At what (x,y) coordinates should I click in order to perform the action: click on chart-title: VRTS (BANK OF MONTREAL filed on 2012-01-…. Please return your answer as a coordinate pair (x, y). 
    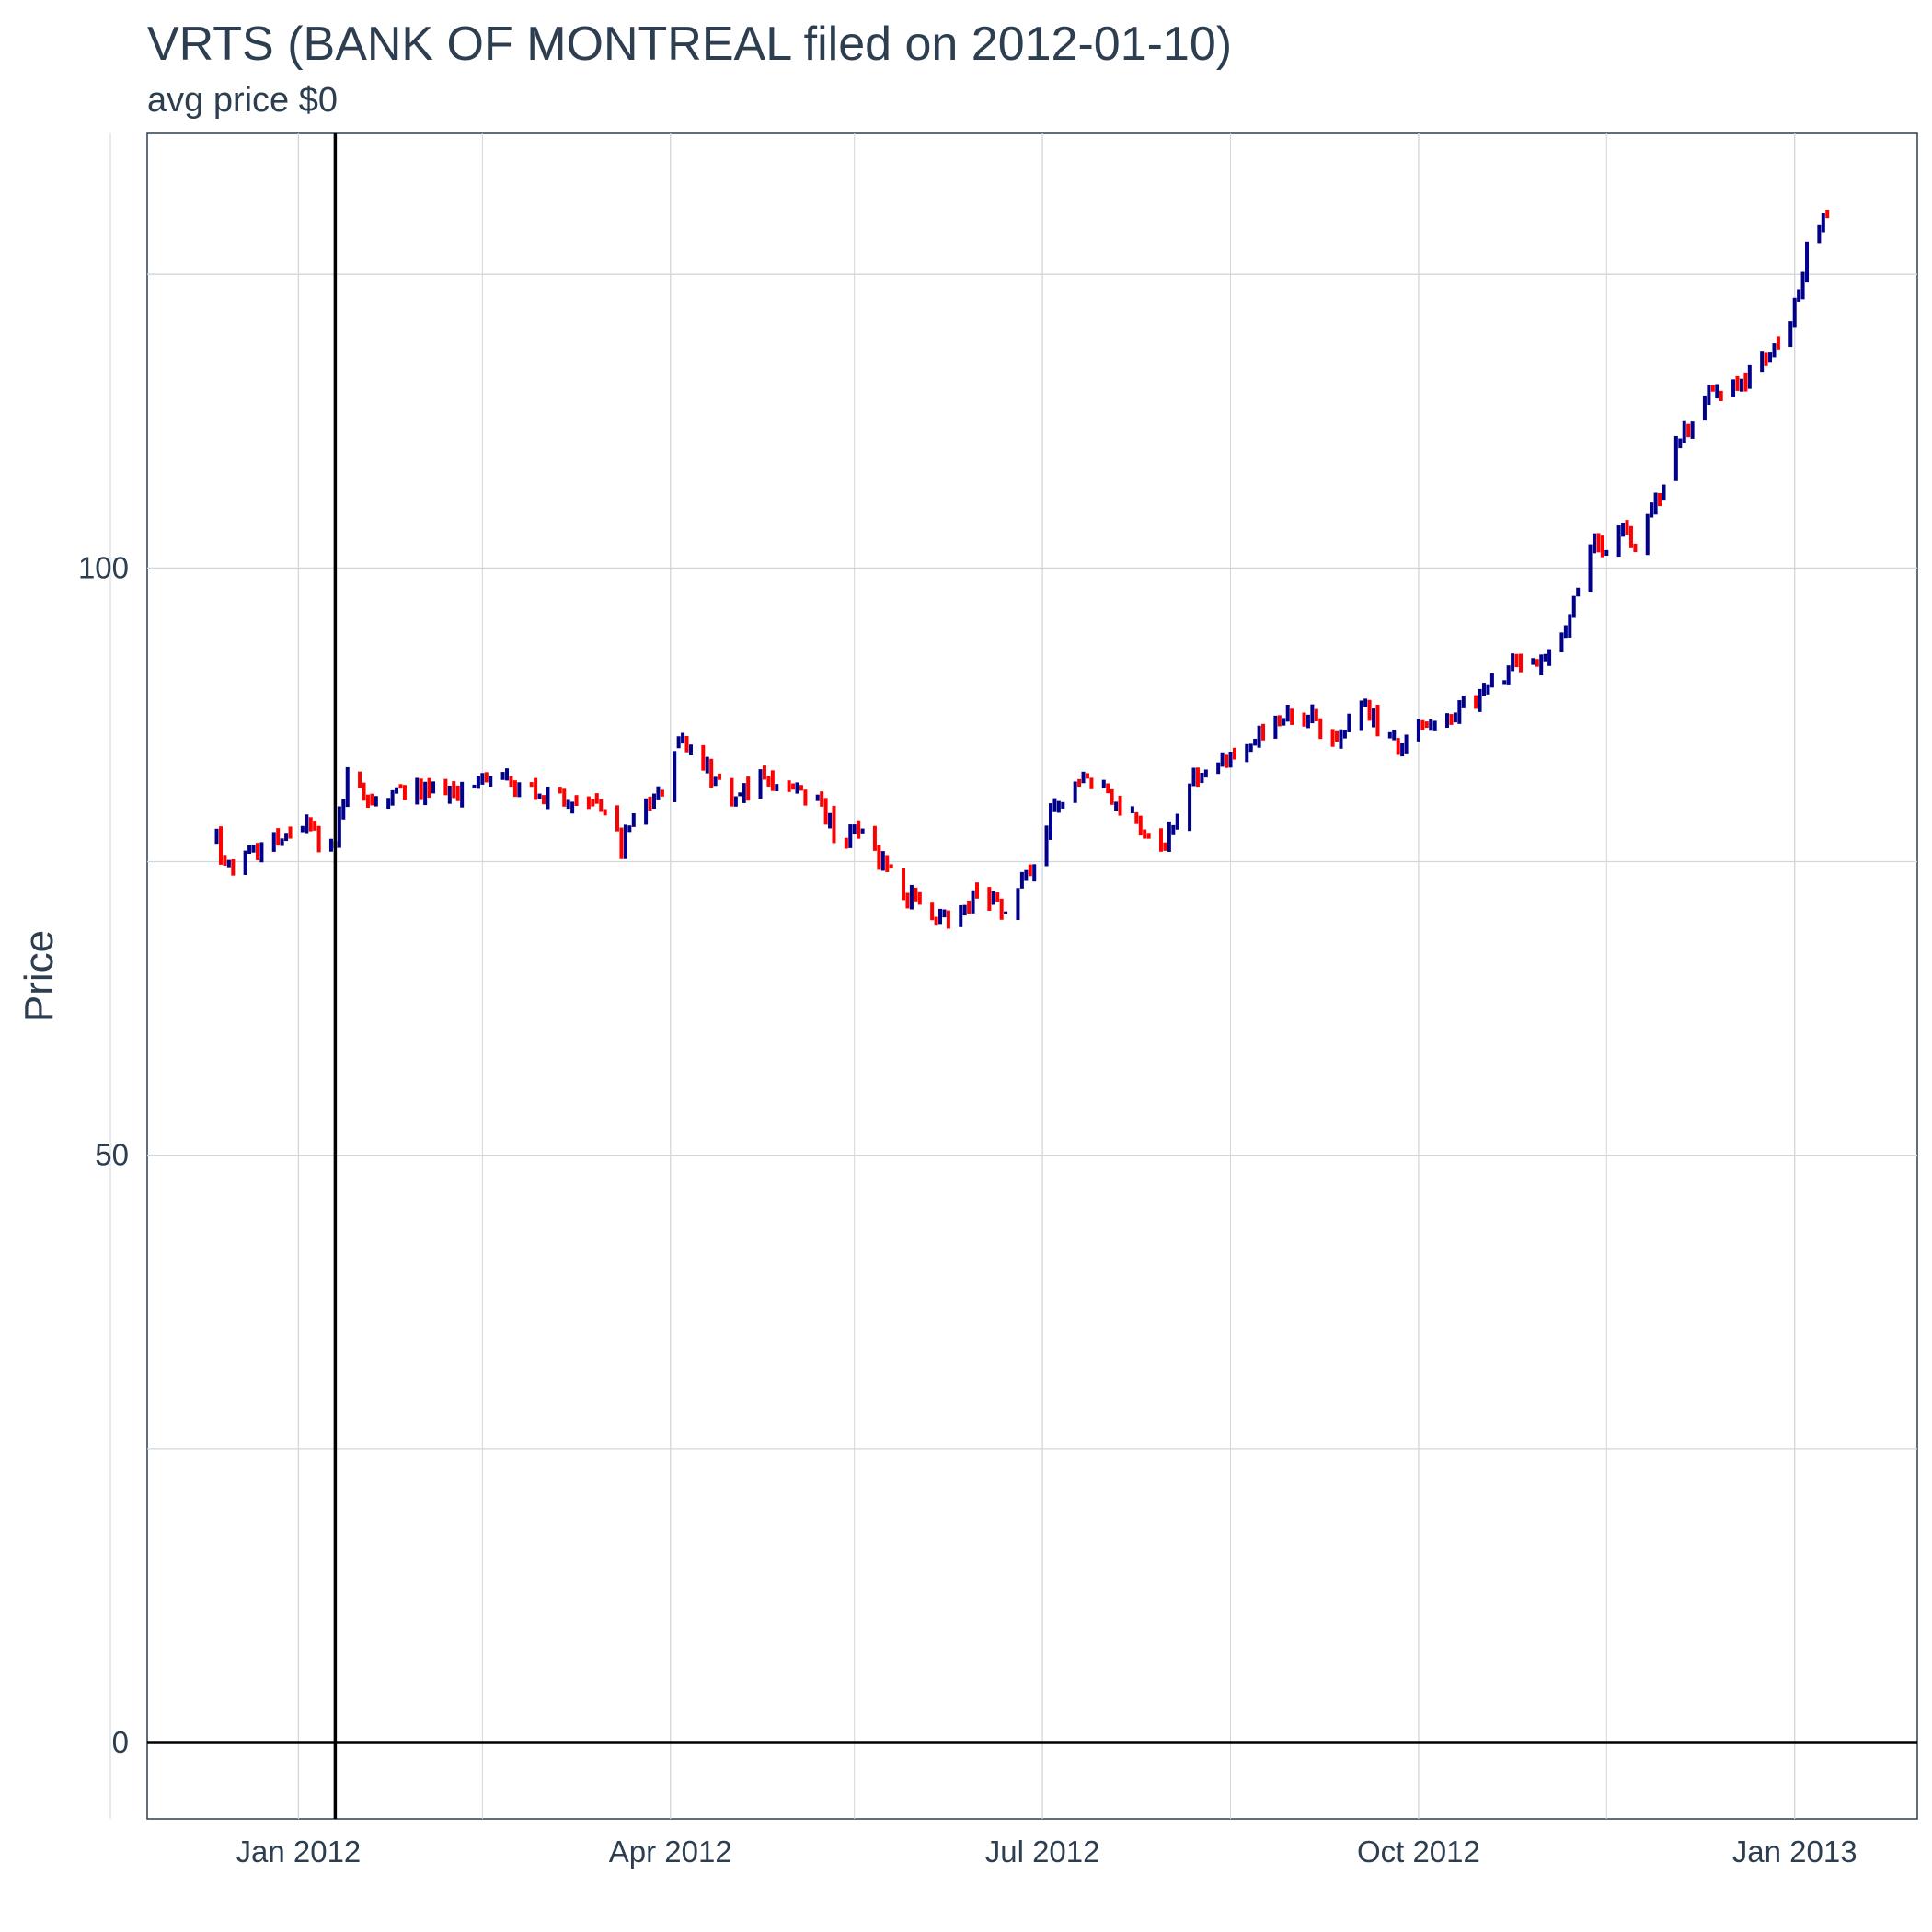
    Looking at the image, I should click on (690, 44).